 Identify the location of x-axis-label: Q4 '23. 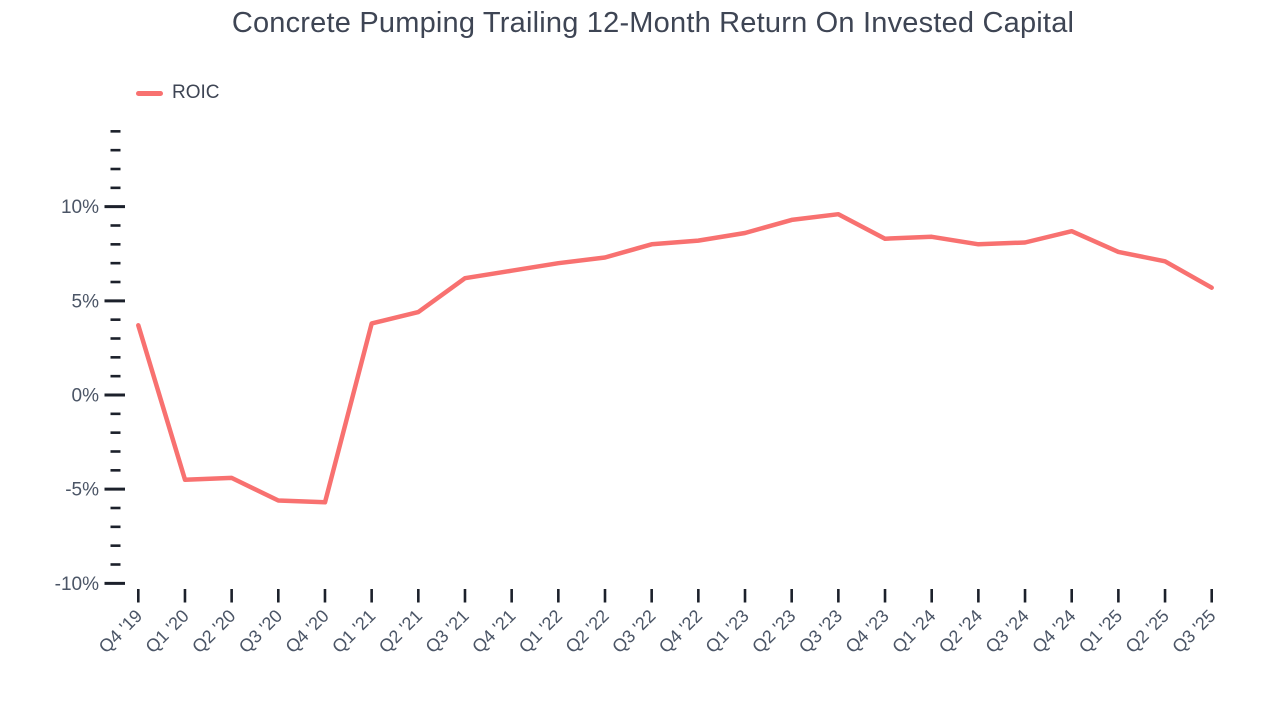
(867, 631).